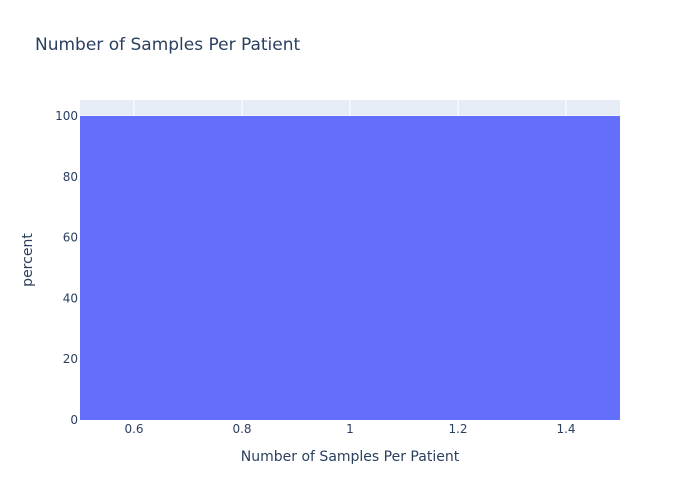 The width and height of the screenshot is (700, 500). Describe the element at coordinates (28, 260) in the screenshot. I see `y-axis-title: percent` at that location.